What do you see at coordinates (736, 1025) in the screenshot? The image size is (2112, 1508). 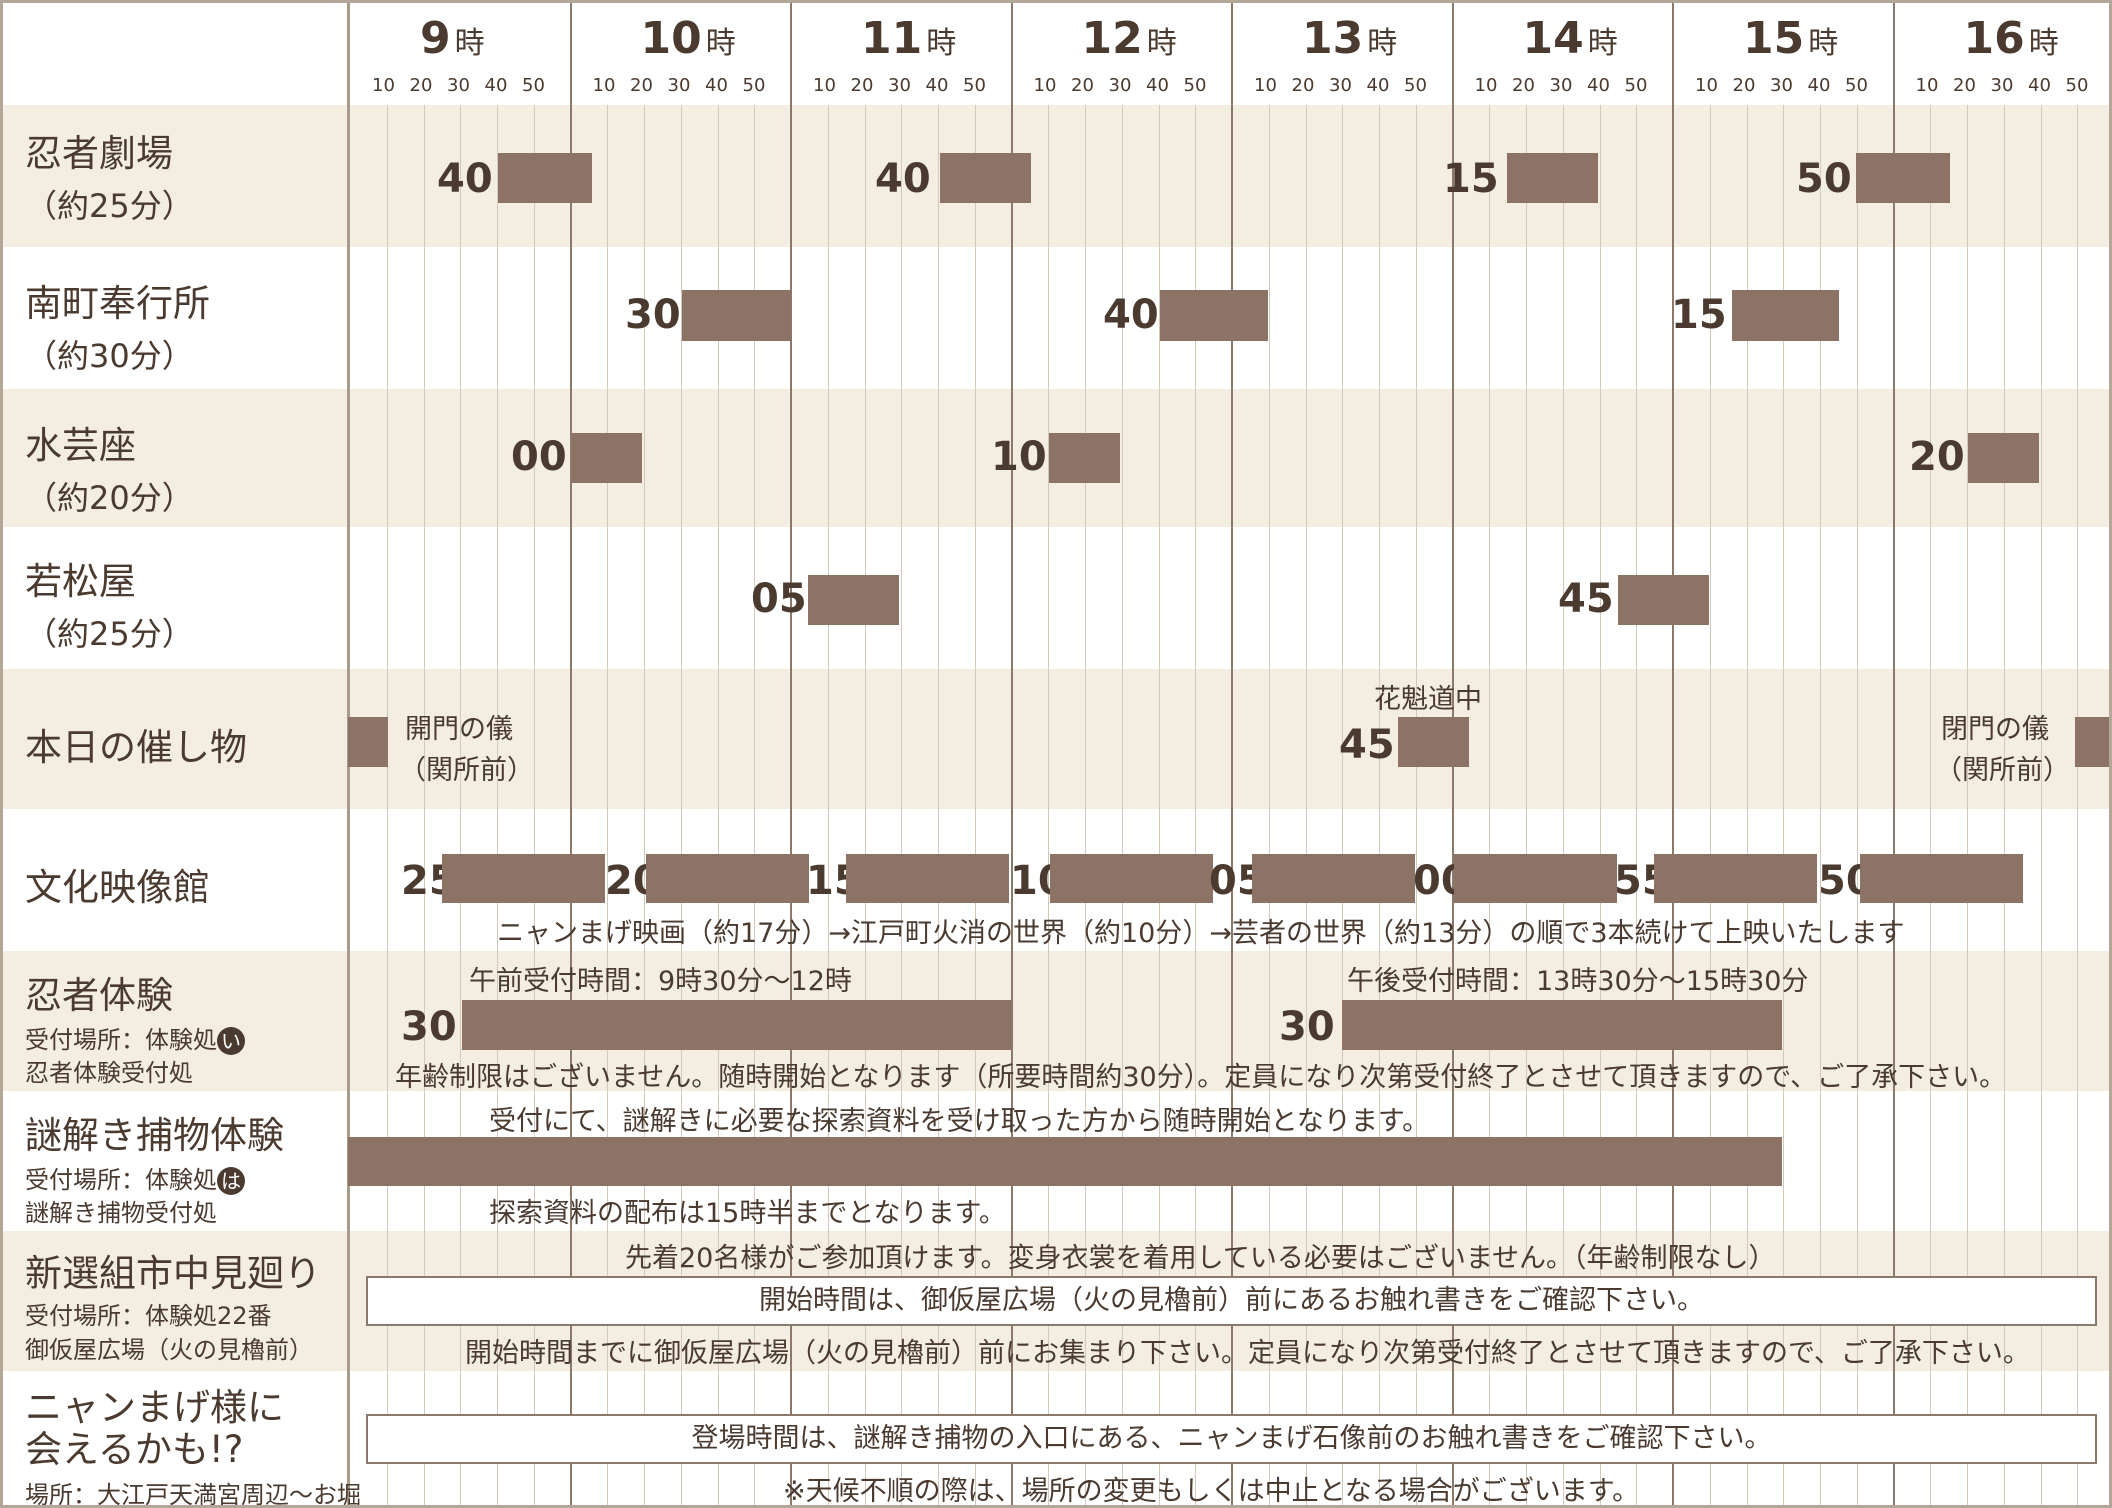 I see `am-session-bar` at bounding box center [736, 1025].